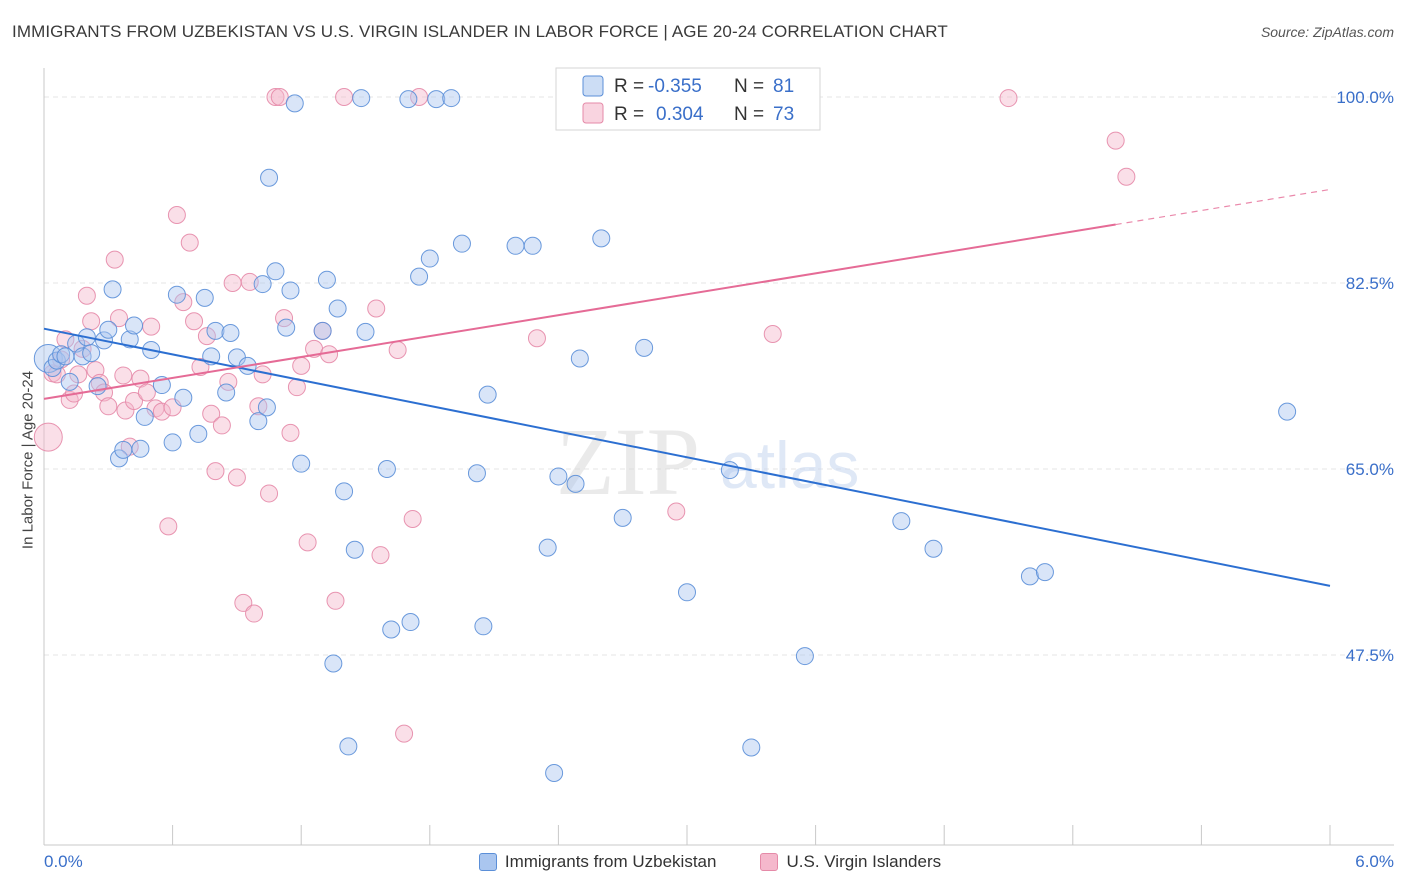 The width and height of the screenshot is (1406, 892). Describe the element at coordinates (749, 86) in the screenshot. I see `legend-n-label-blue: N =` at that location.